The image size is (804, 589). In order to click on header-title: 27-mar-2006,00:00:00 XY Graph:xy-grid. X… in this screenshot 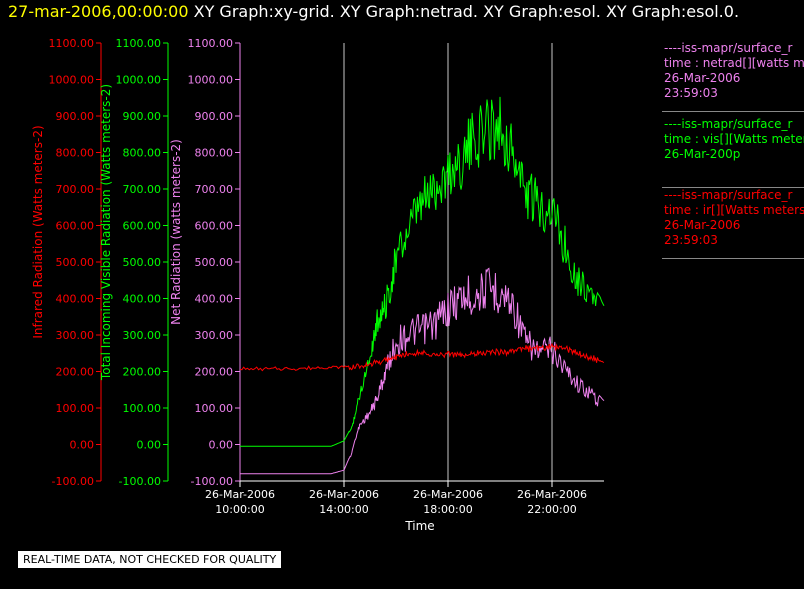, I will do `click(373, 11)`.